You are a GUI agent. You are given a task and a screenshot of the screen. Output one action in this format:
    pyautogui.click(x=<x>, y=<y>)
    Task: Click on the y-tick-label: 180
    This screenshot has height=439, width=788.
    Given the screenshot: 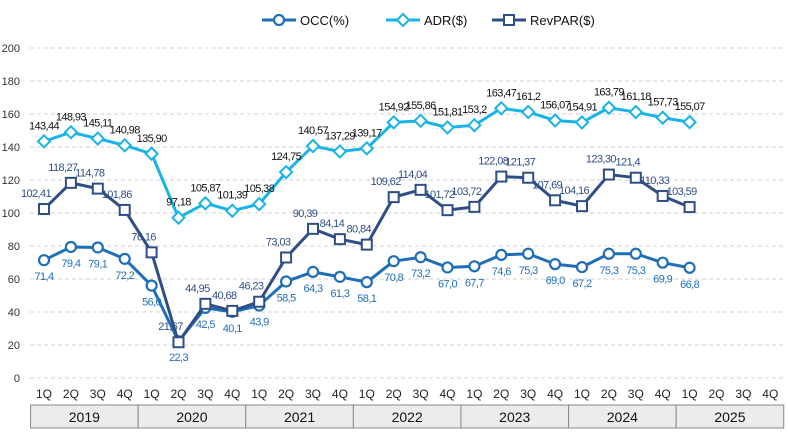 What is the action you would take?
    pyautogui.click(x=11, y=82)
    